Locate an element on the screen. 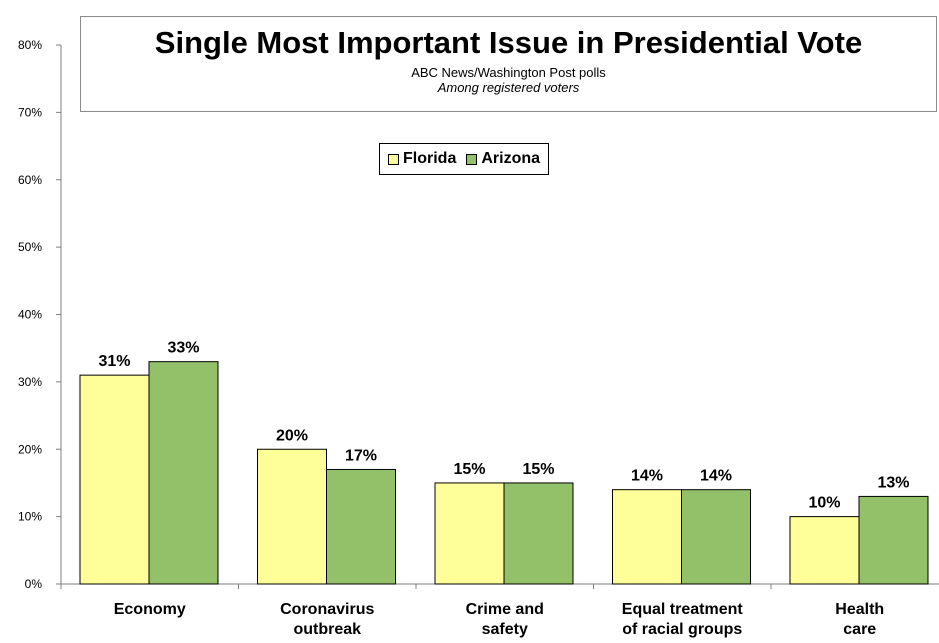 This screenshot has width=939, height=643. data-label-florida-4: 10% is located at coordinates (824, 503).